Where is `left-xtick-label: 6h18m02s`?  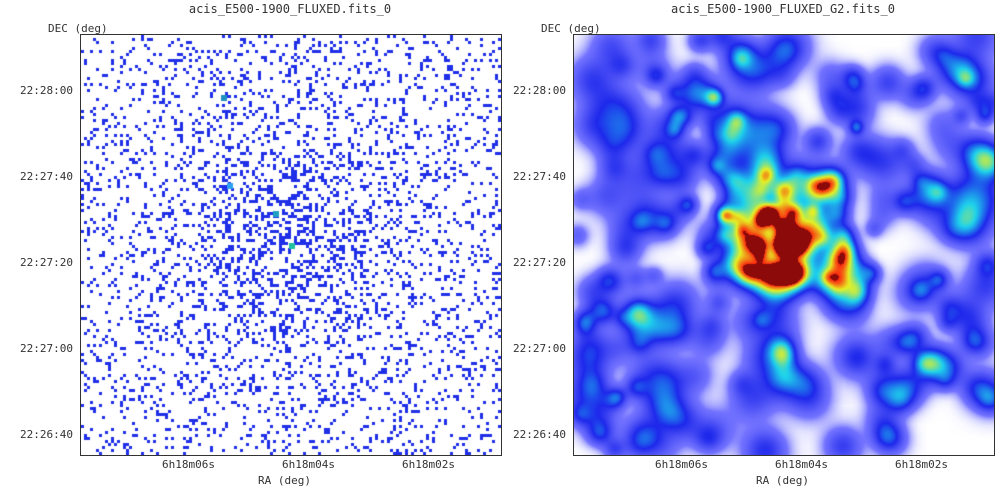
left-xtick-label: 6h18m02s is located at coordinates (428, 464).